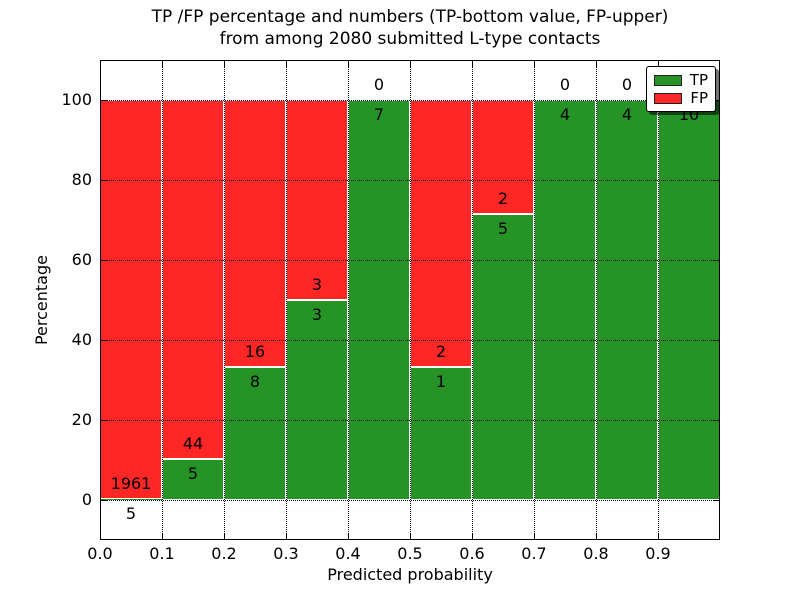 Image resolution: width=800 pixels, height=600 pixels. I want to click on legend-swatch-tp, so click(668, 80).